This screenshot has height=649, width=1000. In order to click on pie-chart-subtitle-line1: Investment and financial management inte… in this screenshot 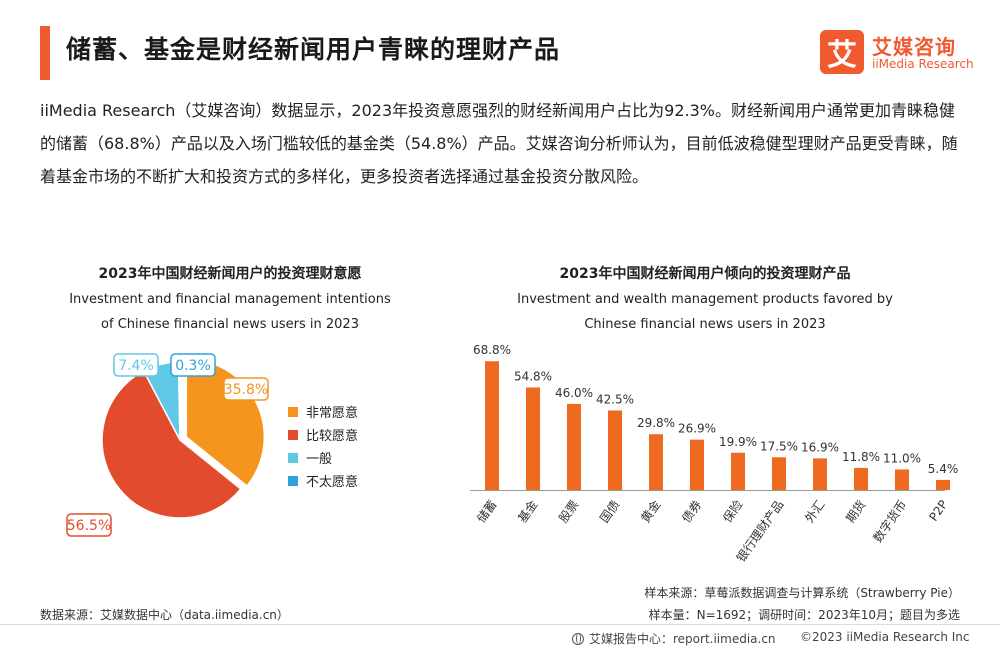, I will do `click(230, 299)`.